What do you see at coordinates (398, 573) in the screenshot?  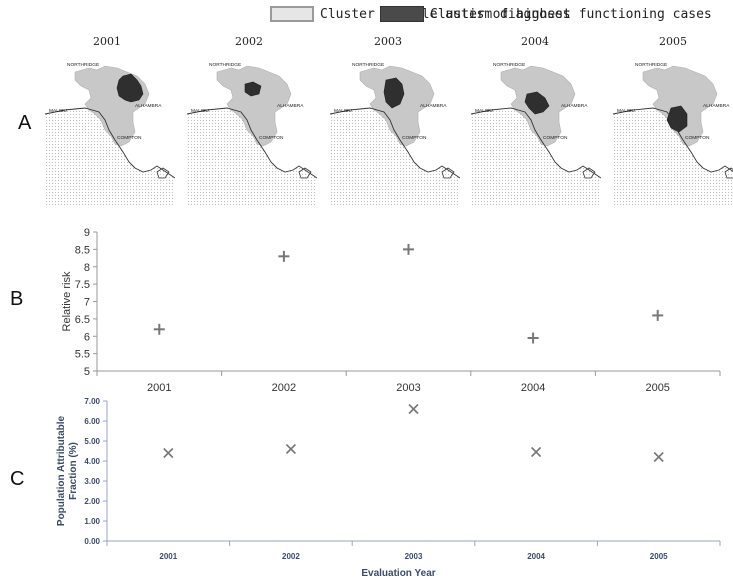 I see `x-axis-label: Evaluation Year` at bounding box center [398, 573].